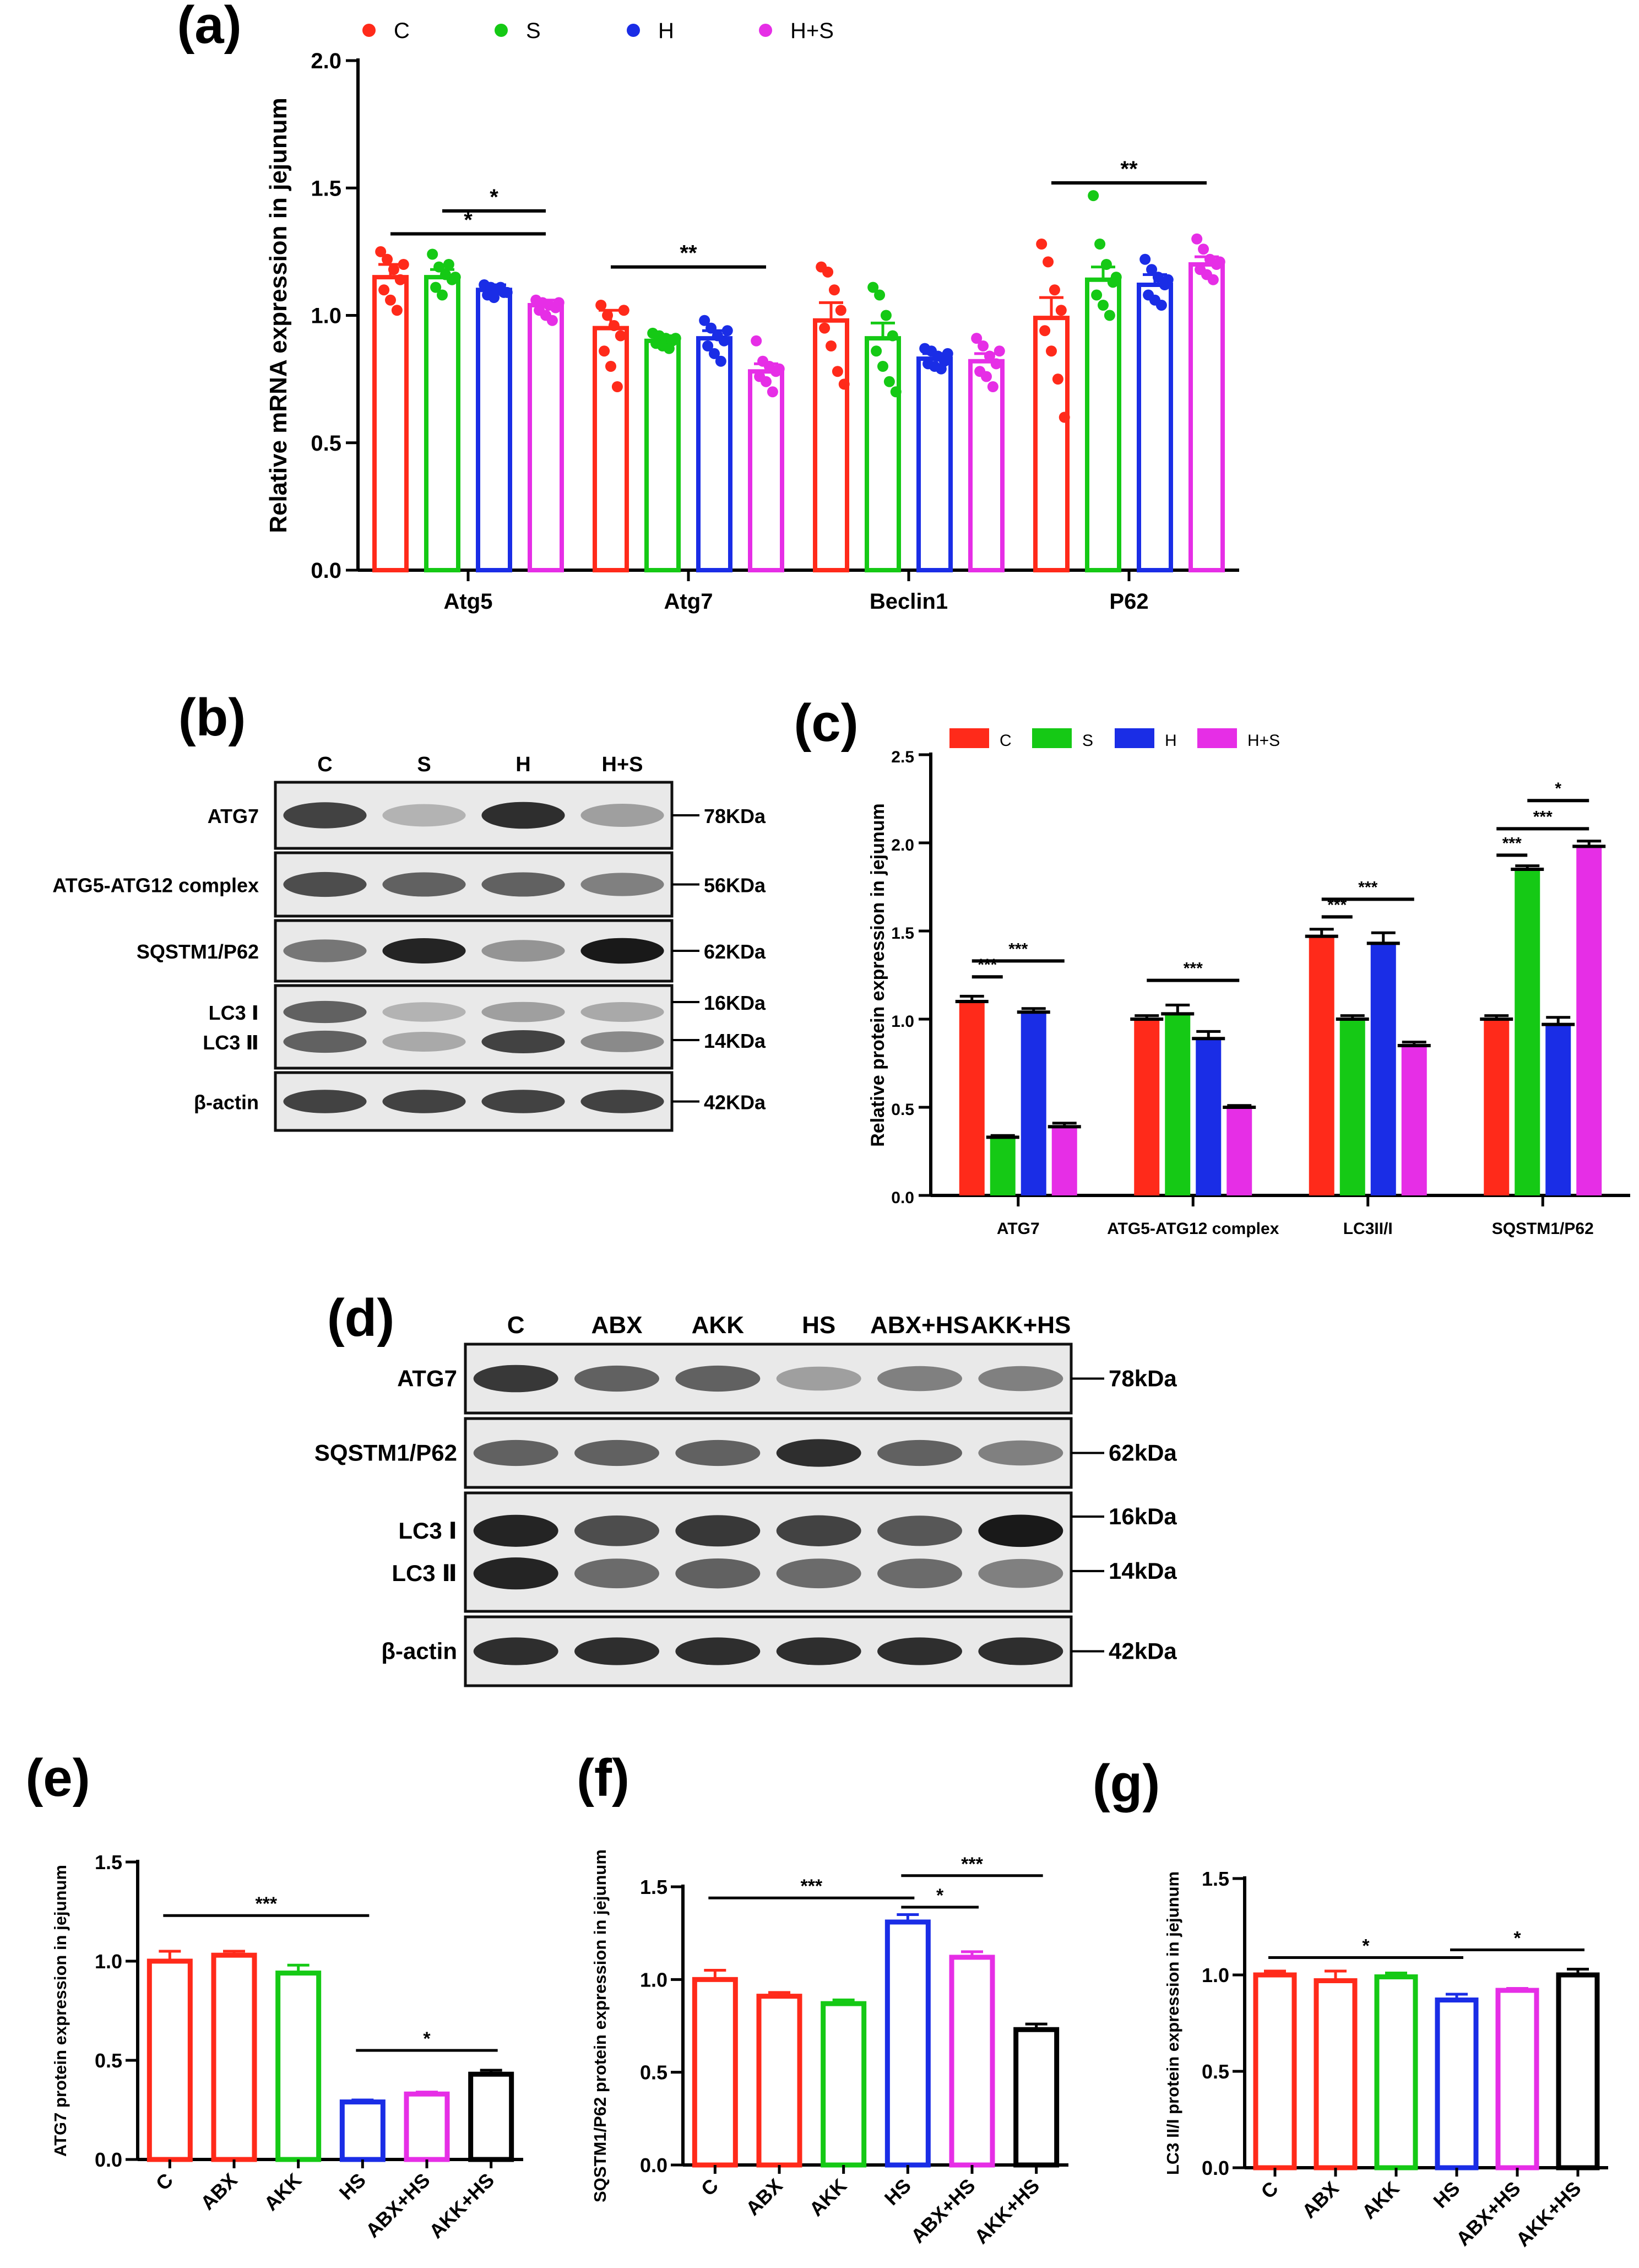  What do you see at coordinates (1143, 1453) in the screenshot?
I see `marker-label: 62kDa` at bounding box center [1143, 1453].